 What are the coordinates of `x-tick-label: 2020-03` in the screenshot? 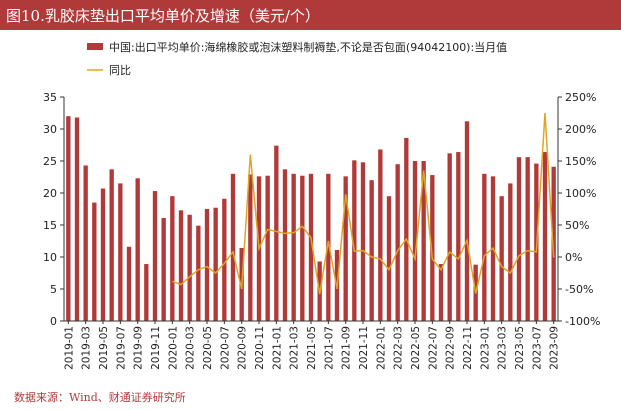 It's located at (191, 348).